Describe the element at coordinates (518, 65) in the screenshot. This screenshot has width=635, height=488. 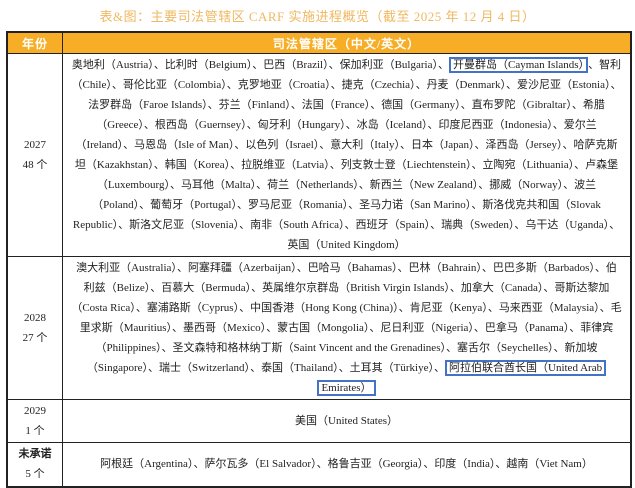
I see `highlighted-jurisdiction: 开曼群岛（Cayman Islands）` at that location.